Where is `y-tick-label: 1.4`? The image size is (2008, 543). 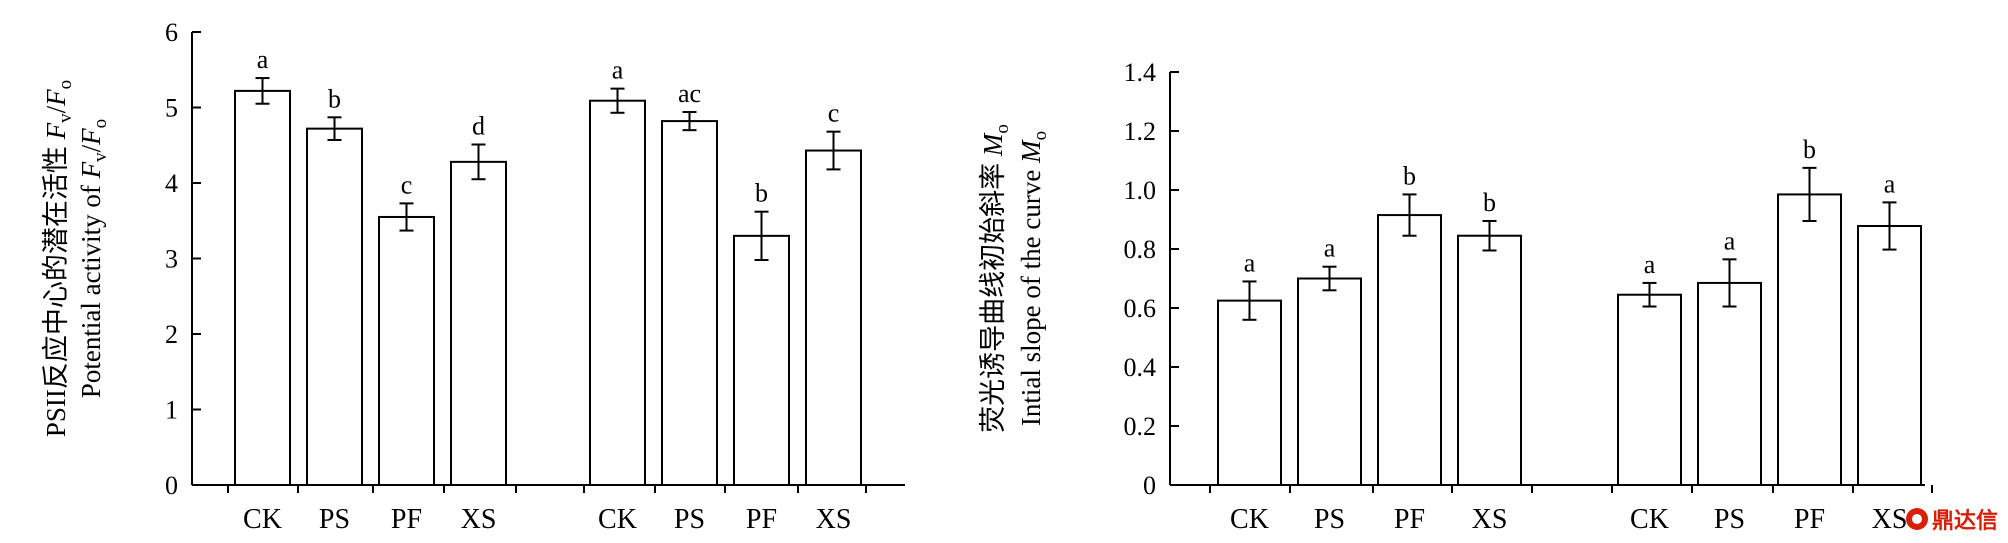
y-tick-label: 1.4 is located at coordinates (1140, 72).